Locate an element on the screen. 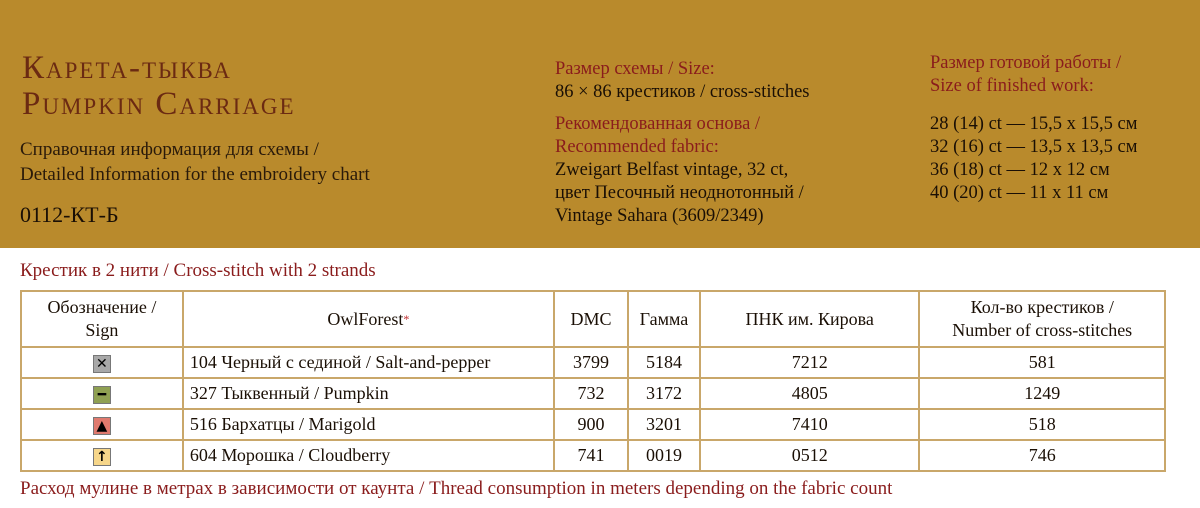  x-icon: ✕ is located at coordinates (101, 363).